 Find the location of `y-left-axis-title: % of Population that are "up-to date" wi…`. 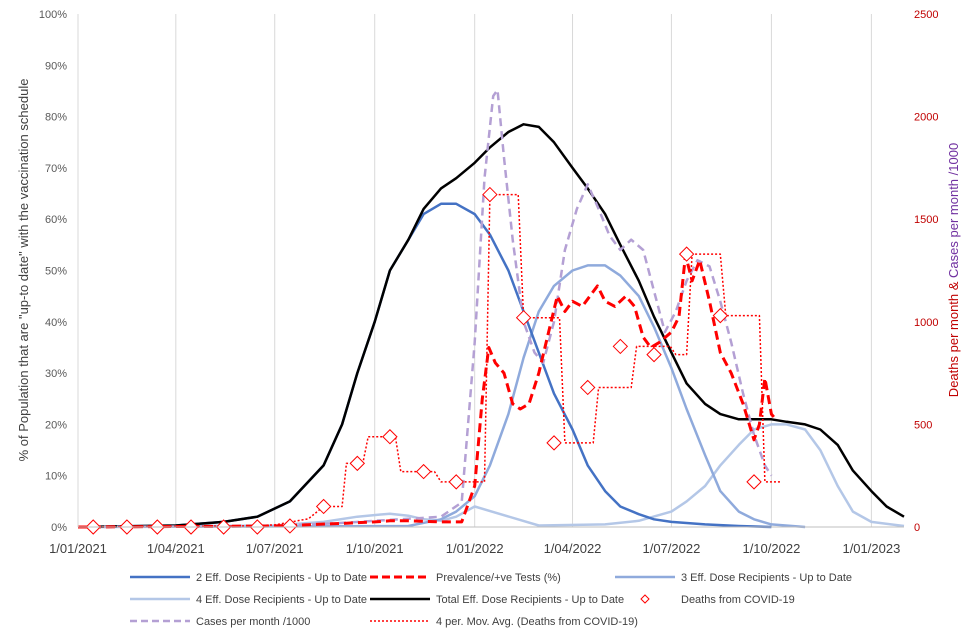

y-left-axis-title: % of Population that are "up-to date" wi… is located at coordinates (23, 270).